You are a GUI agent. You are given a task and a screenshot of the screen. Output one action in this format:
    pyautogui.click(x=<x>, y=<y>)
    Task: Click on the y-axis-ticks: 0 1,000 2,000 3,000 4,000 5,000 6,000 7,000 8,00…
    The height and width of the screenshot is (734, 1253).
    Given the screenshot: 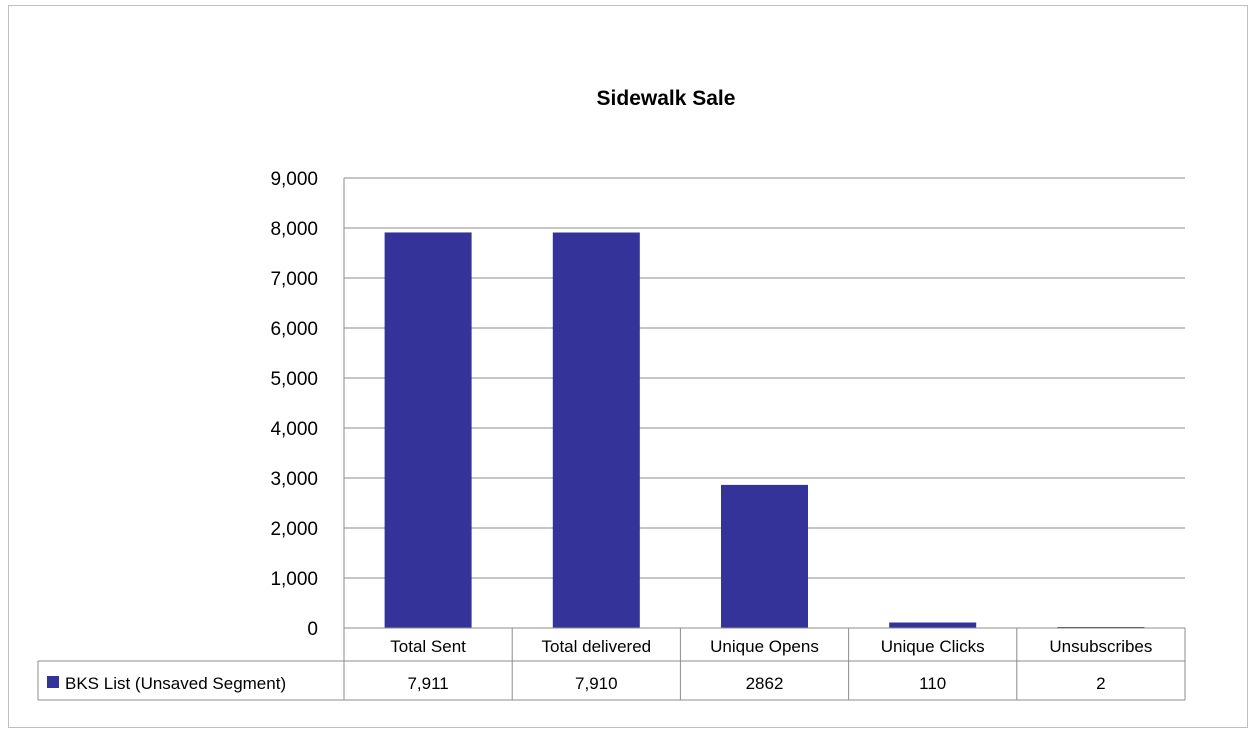 What is the action you would take?
    pyautogui.click(x=294, y=404)
    